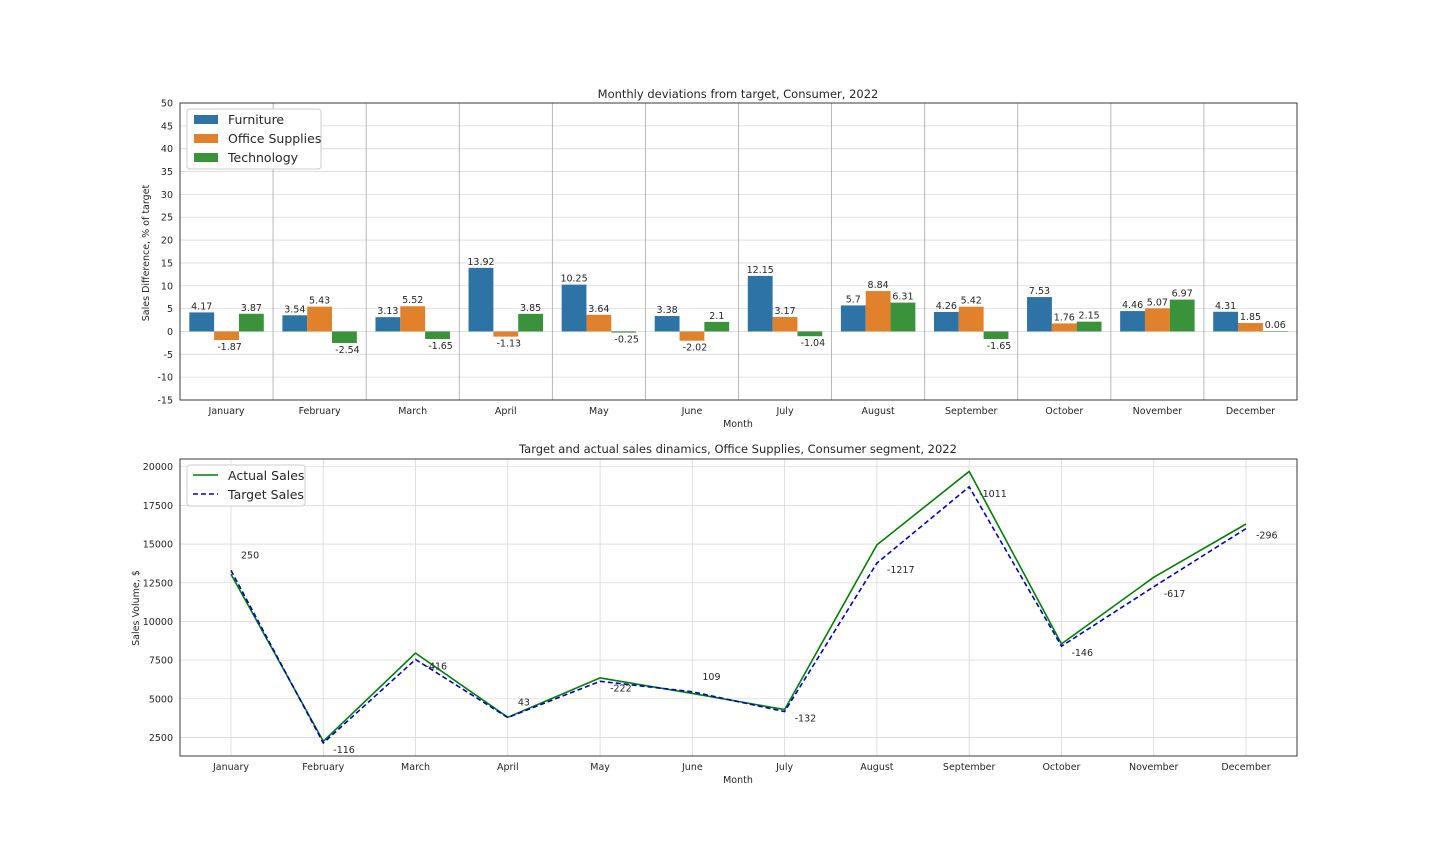 The width and height of the screenshot is (1440, 868). What do you see at coordinates (1250, 327) in the screenshot?
I see `bar-office-supplies-december` at bounding box center [1250, 327].